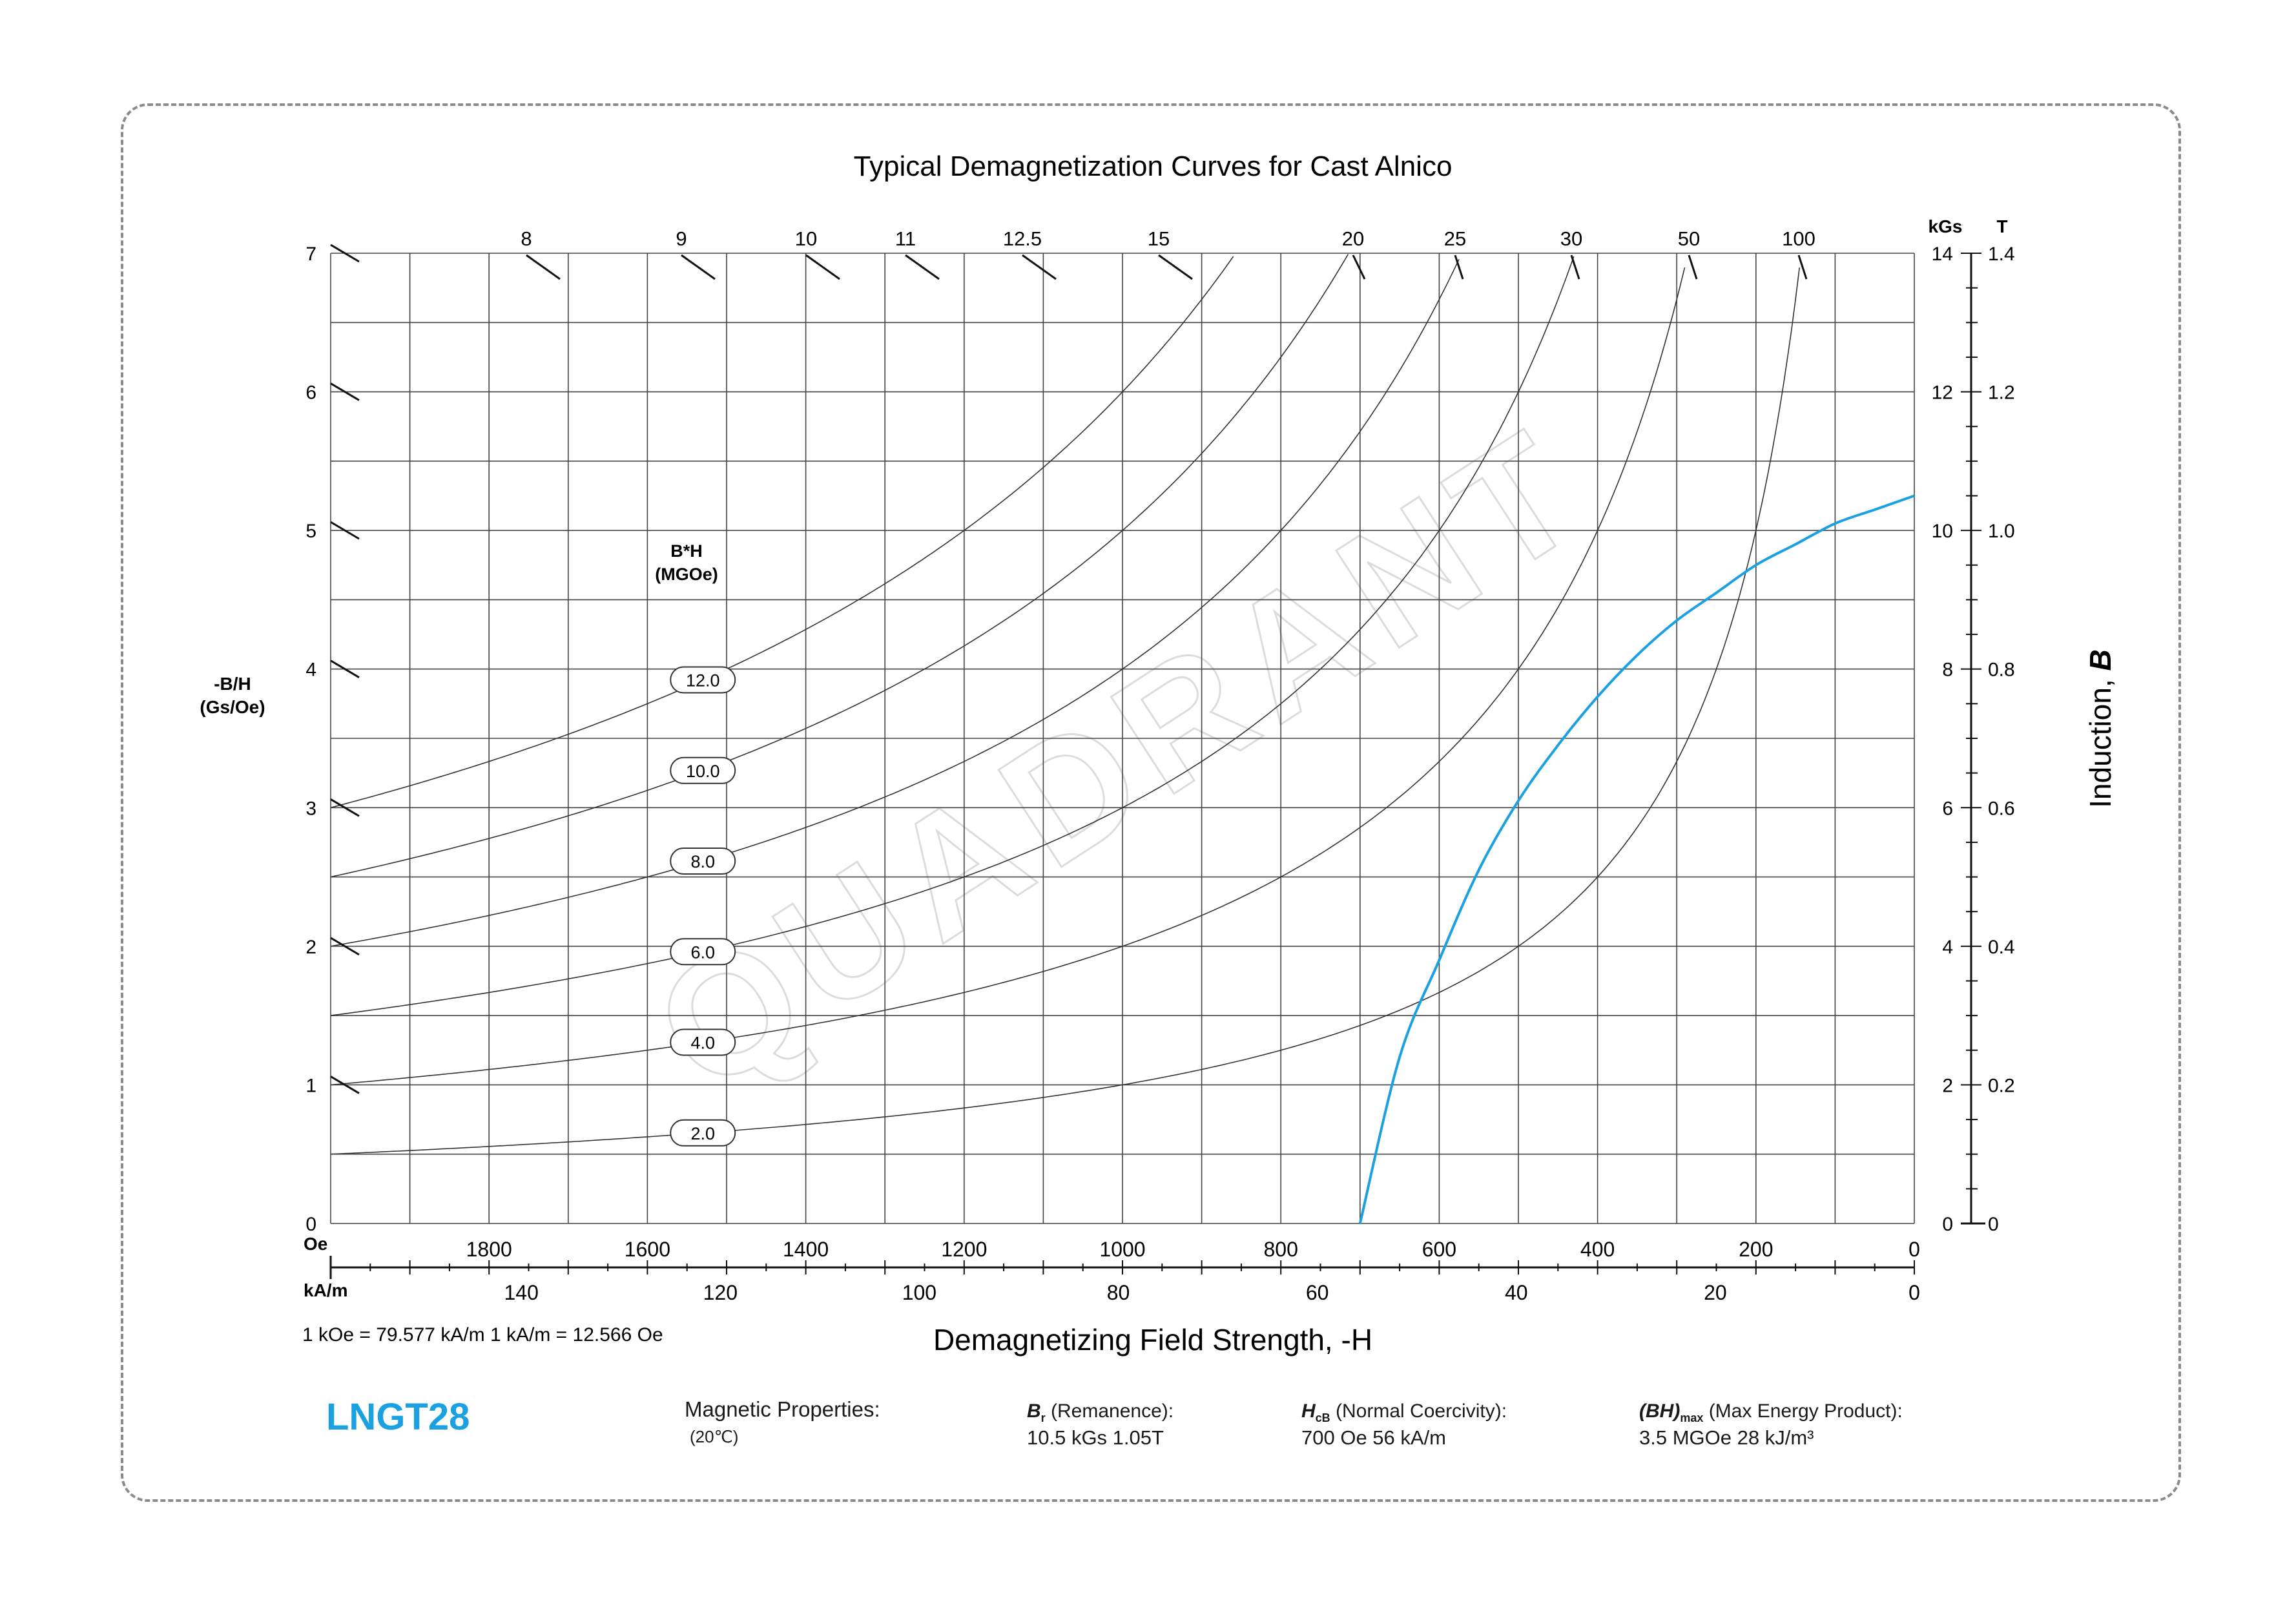 The height and width of the screenshot is (1602, 2296). Describe the element at coordinates (1756, 1249) in the screenshot. I see `x-tick-label-oe: 200` at that location.